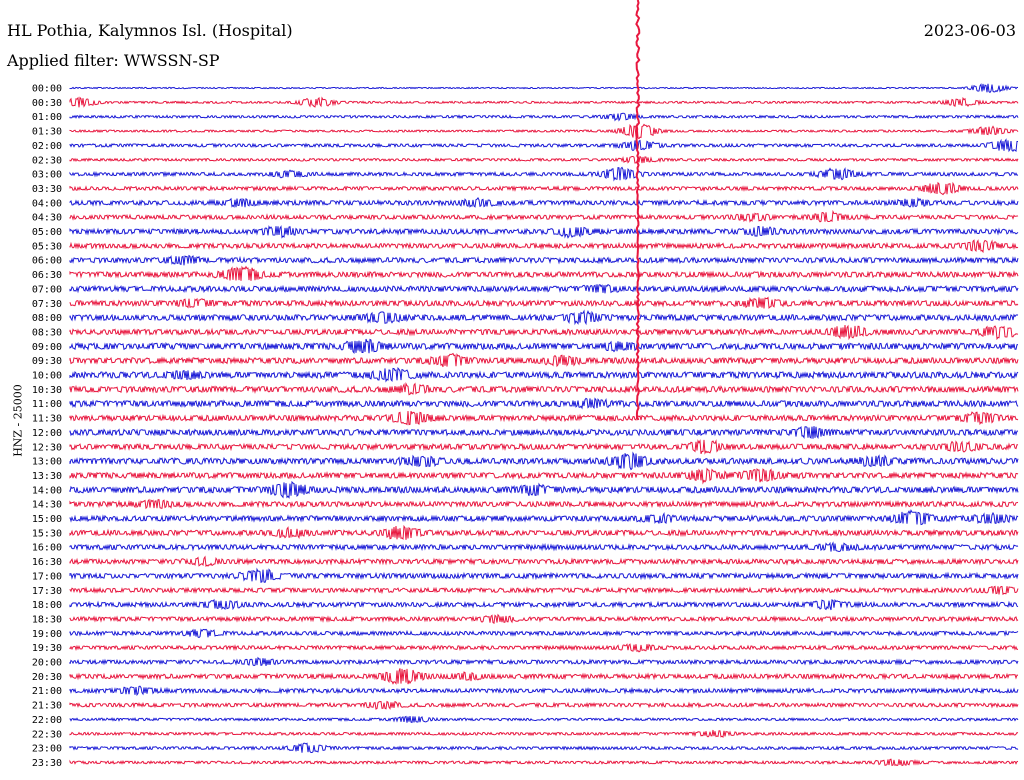 The width and height of the screenshot is (1024, 780). I want to click on time-tick-label: 11:30, so click(47, 419).